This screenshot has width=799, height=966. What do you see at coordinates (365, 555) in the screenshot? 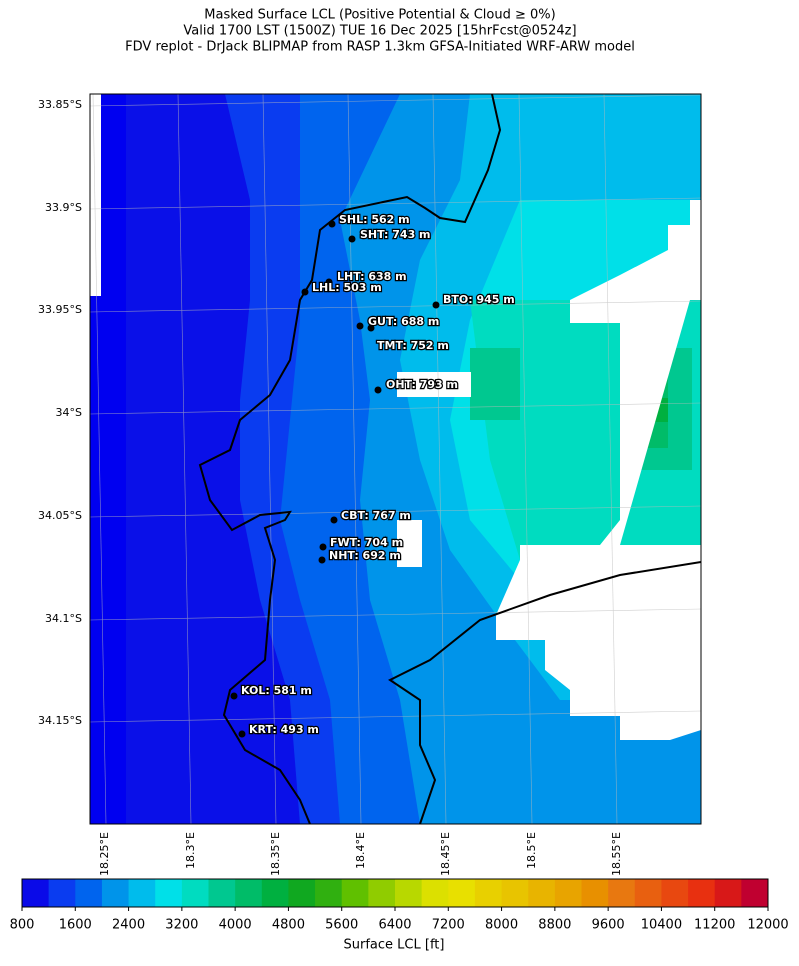
I see `station-label: NHT: 692 m` at bounding box center [365, 555].